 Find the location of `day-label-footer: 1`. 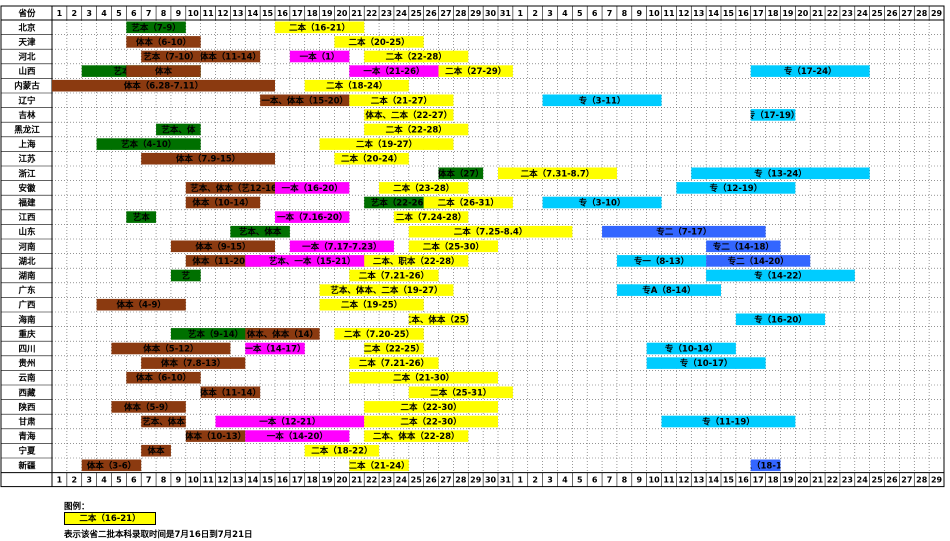

day-label-footer: 1 is located at coordinates (521, 480).